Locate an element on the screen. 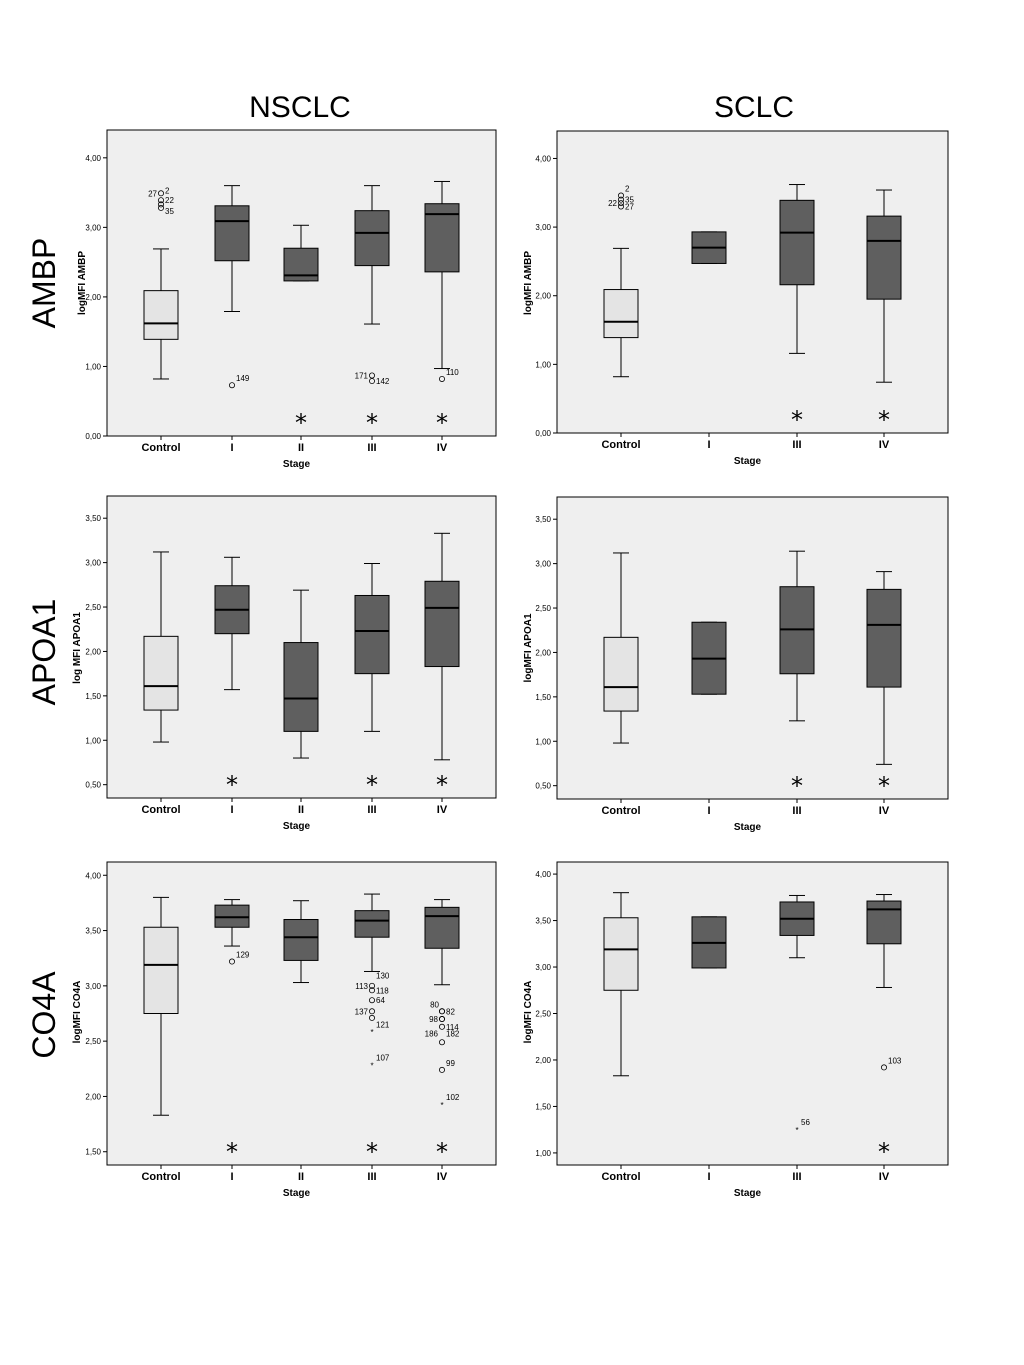 The height and width of the screenshot is (1365, 1024). outlier-label: 121 is located at coordinates (383, 1025).